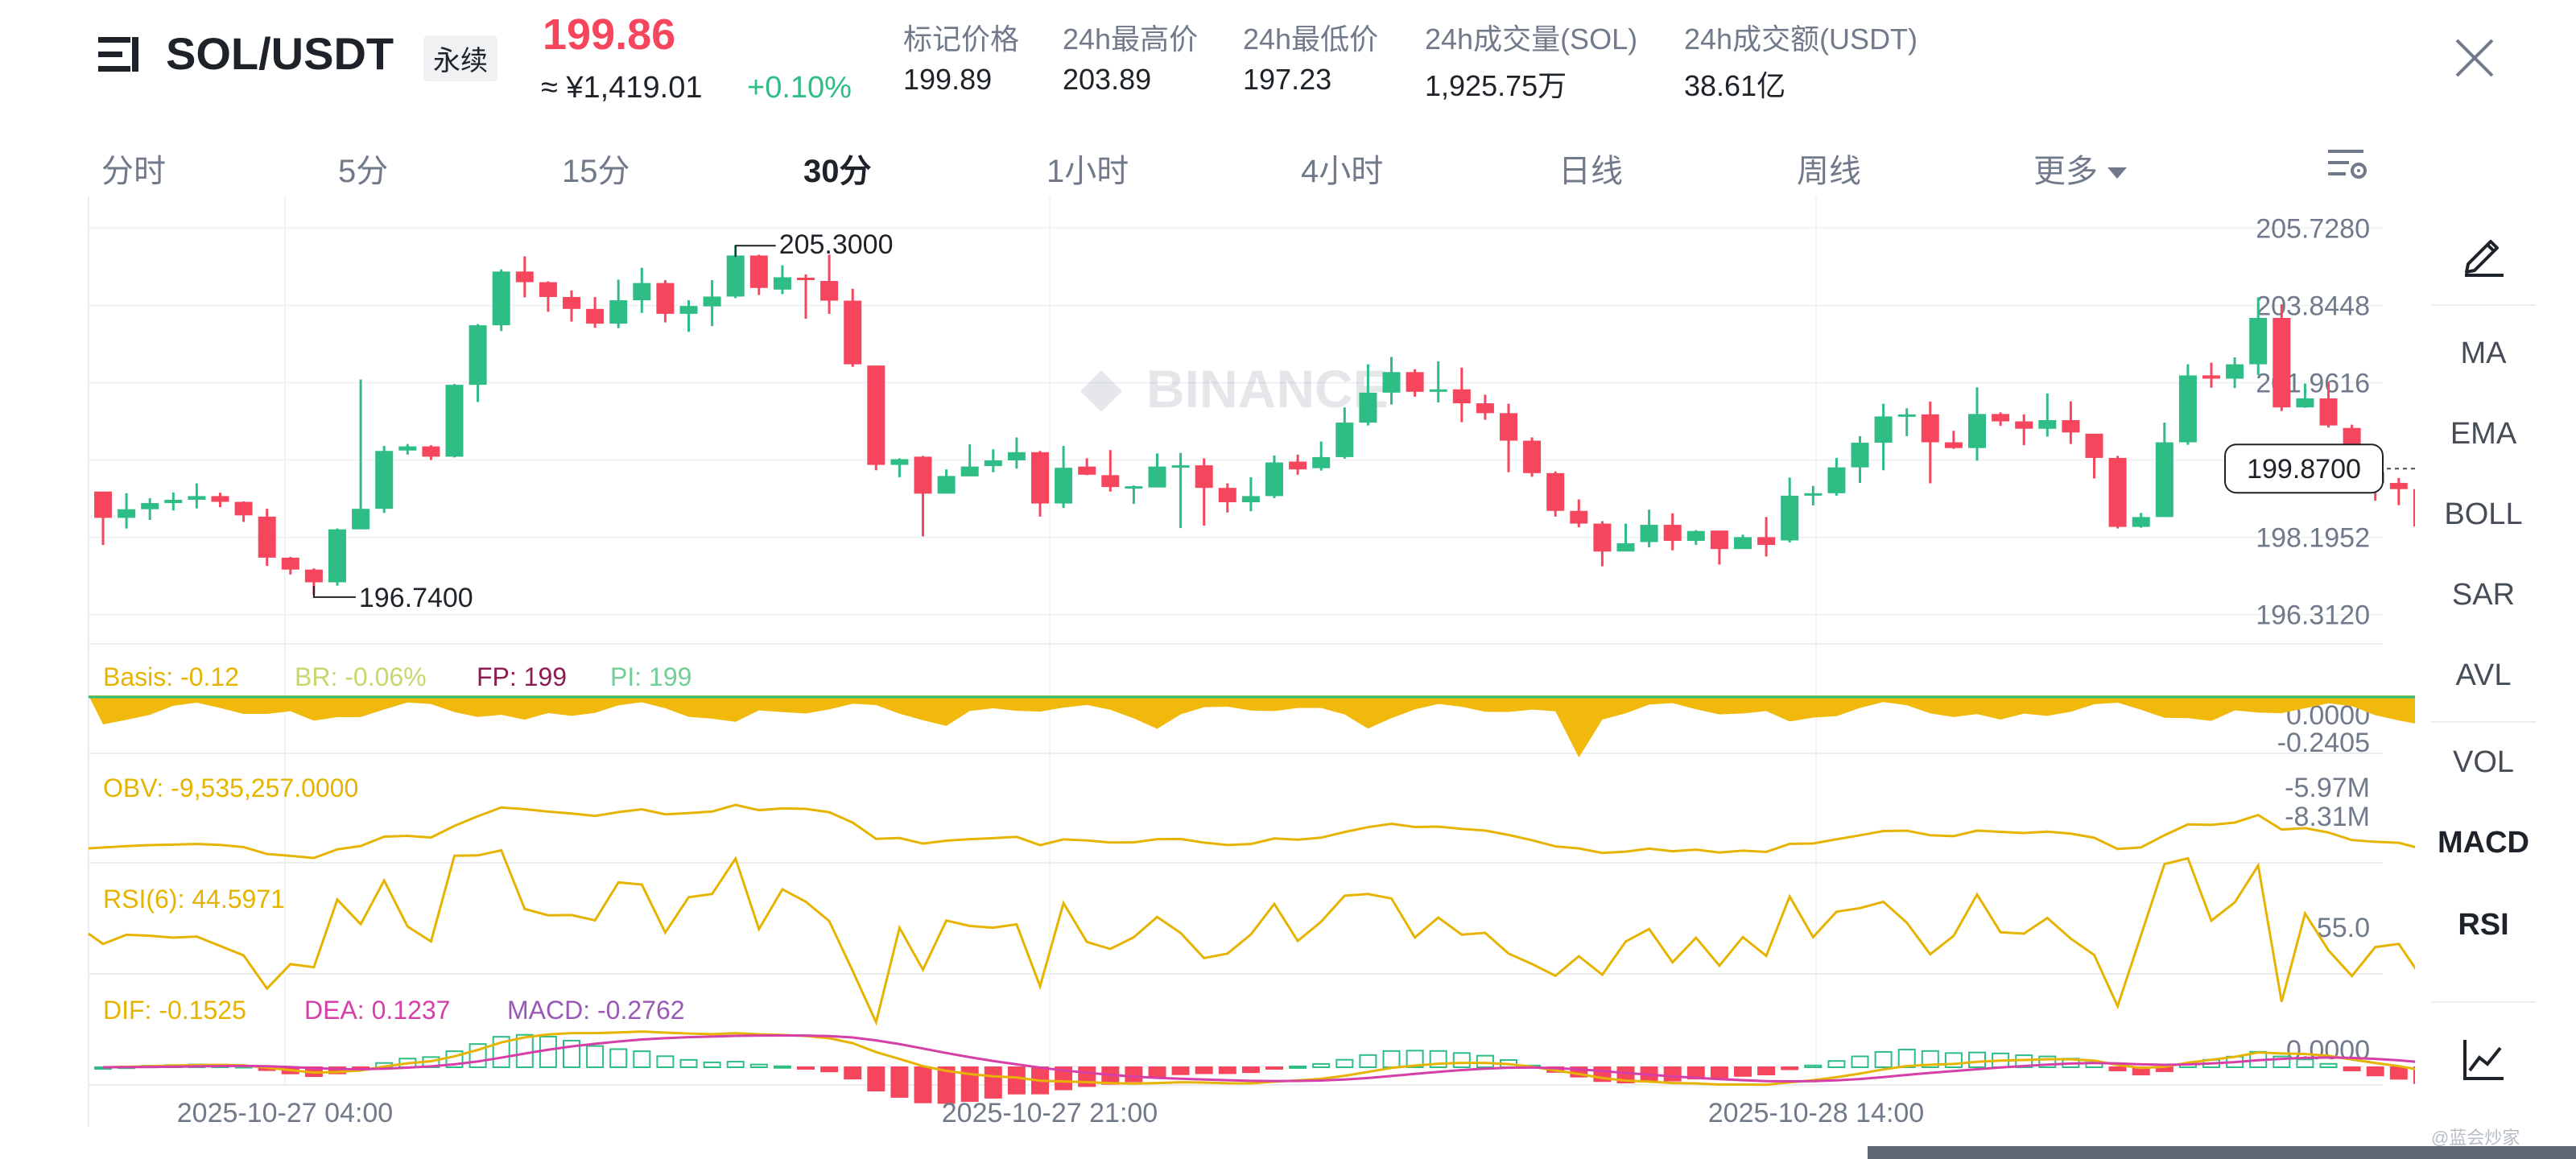 The height and width of the screenshot is (1159, 2576). I want to click on tab-time-sharing: 分时, so click(133, 171).